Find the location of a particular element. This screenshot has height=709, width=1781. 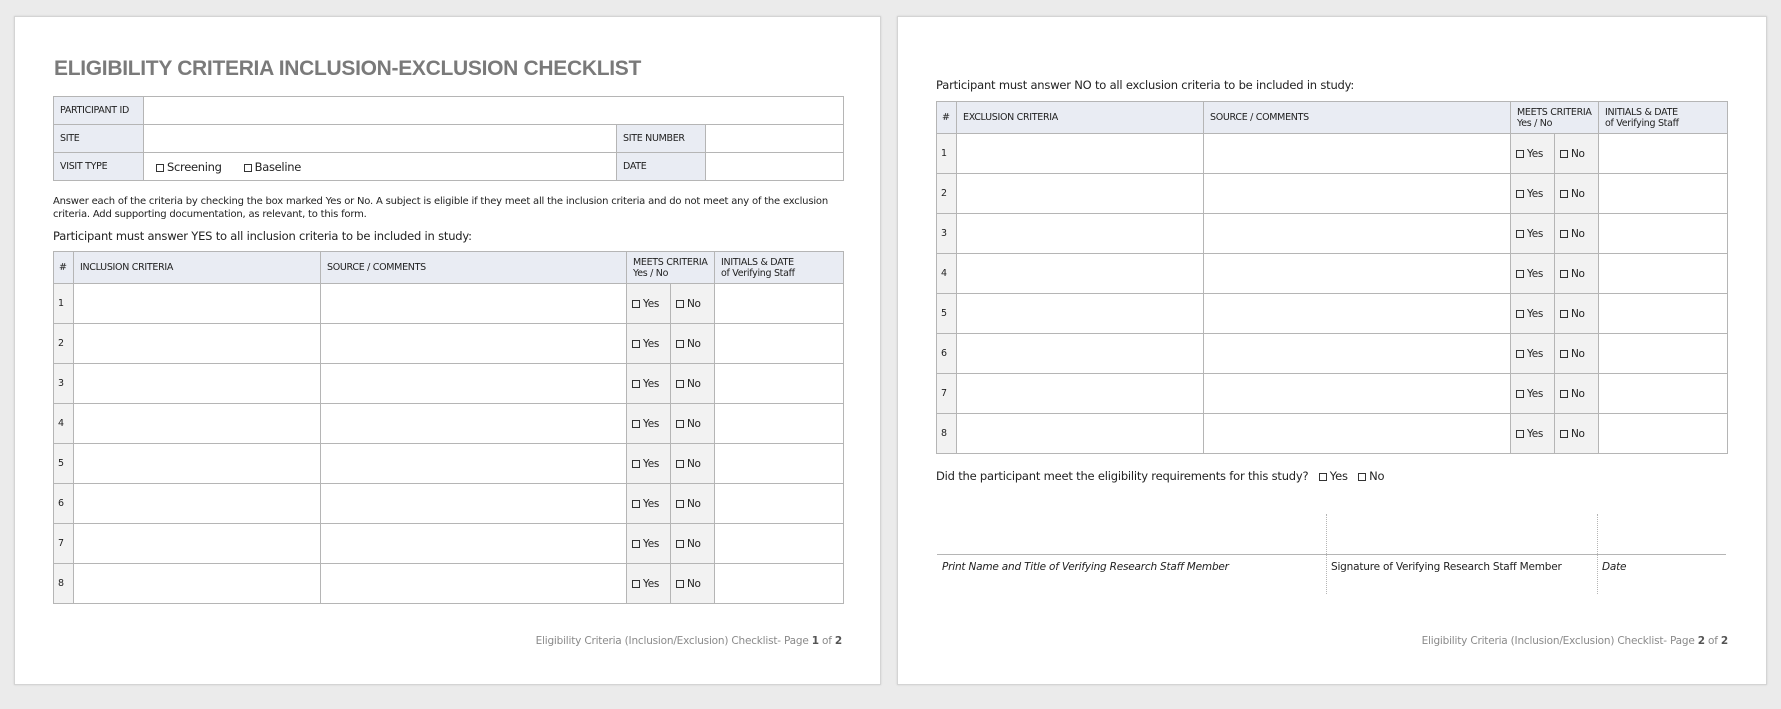

date-signed-field is located at coordinates (1662, 534).